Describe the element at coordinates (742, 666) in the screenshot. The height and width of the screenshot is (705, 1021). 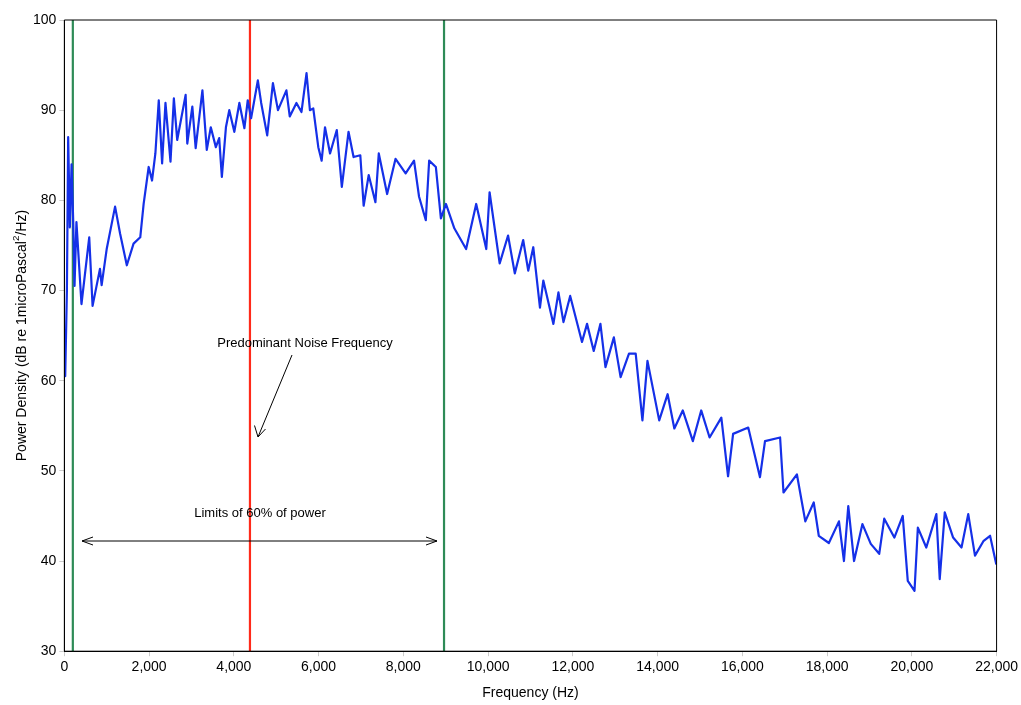
I see `x-tick-label: 16,000` at that location.